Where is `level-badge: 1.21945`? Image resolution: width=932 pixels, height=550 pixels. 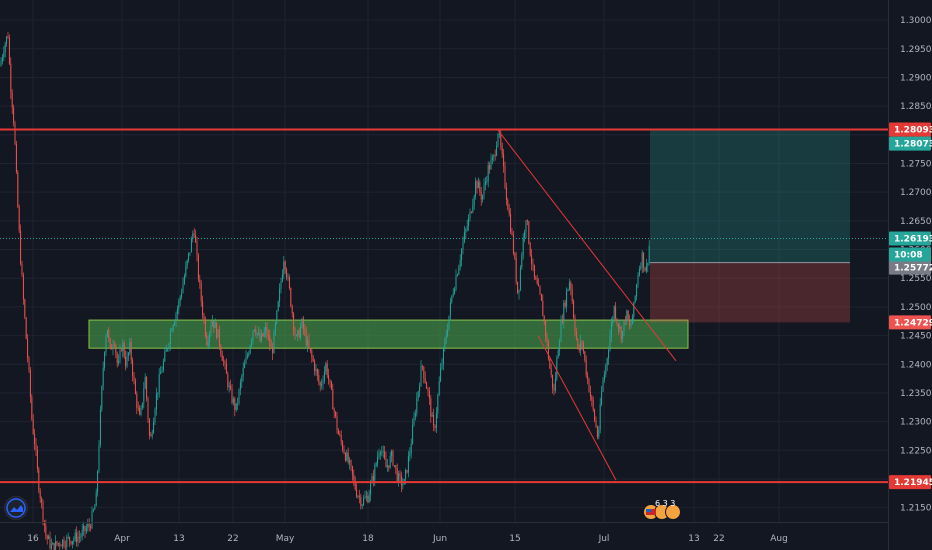 level-badge: 1.21945 is located at coordinates (910, 482).